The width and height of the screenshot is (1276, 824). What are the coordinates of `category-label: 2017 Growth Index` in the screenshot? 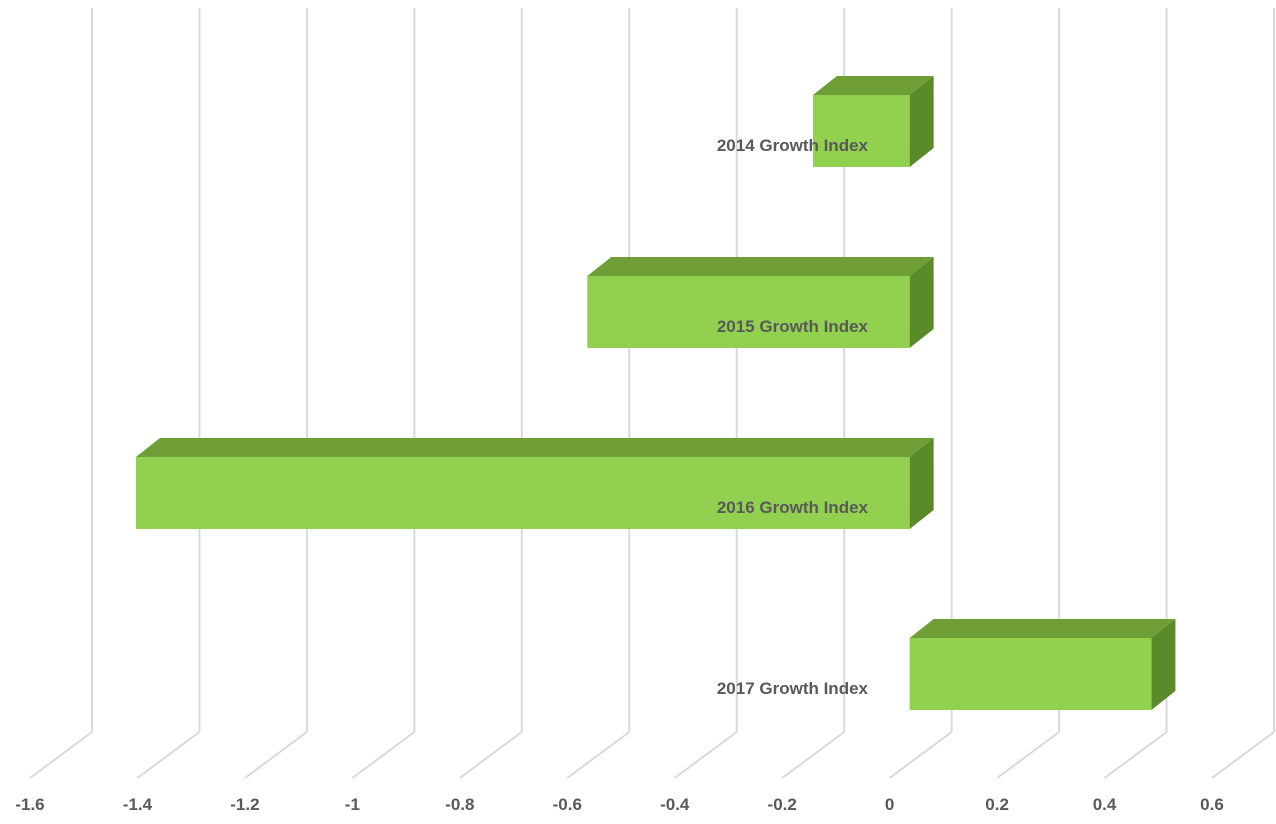 It's located at (793, 688).